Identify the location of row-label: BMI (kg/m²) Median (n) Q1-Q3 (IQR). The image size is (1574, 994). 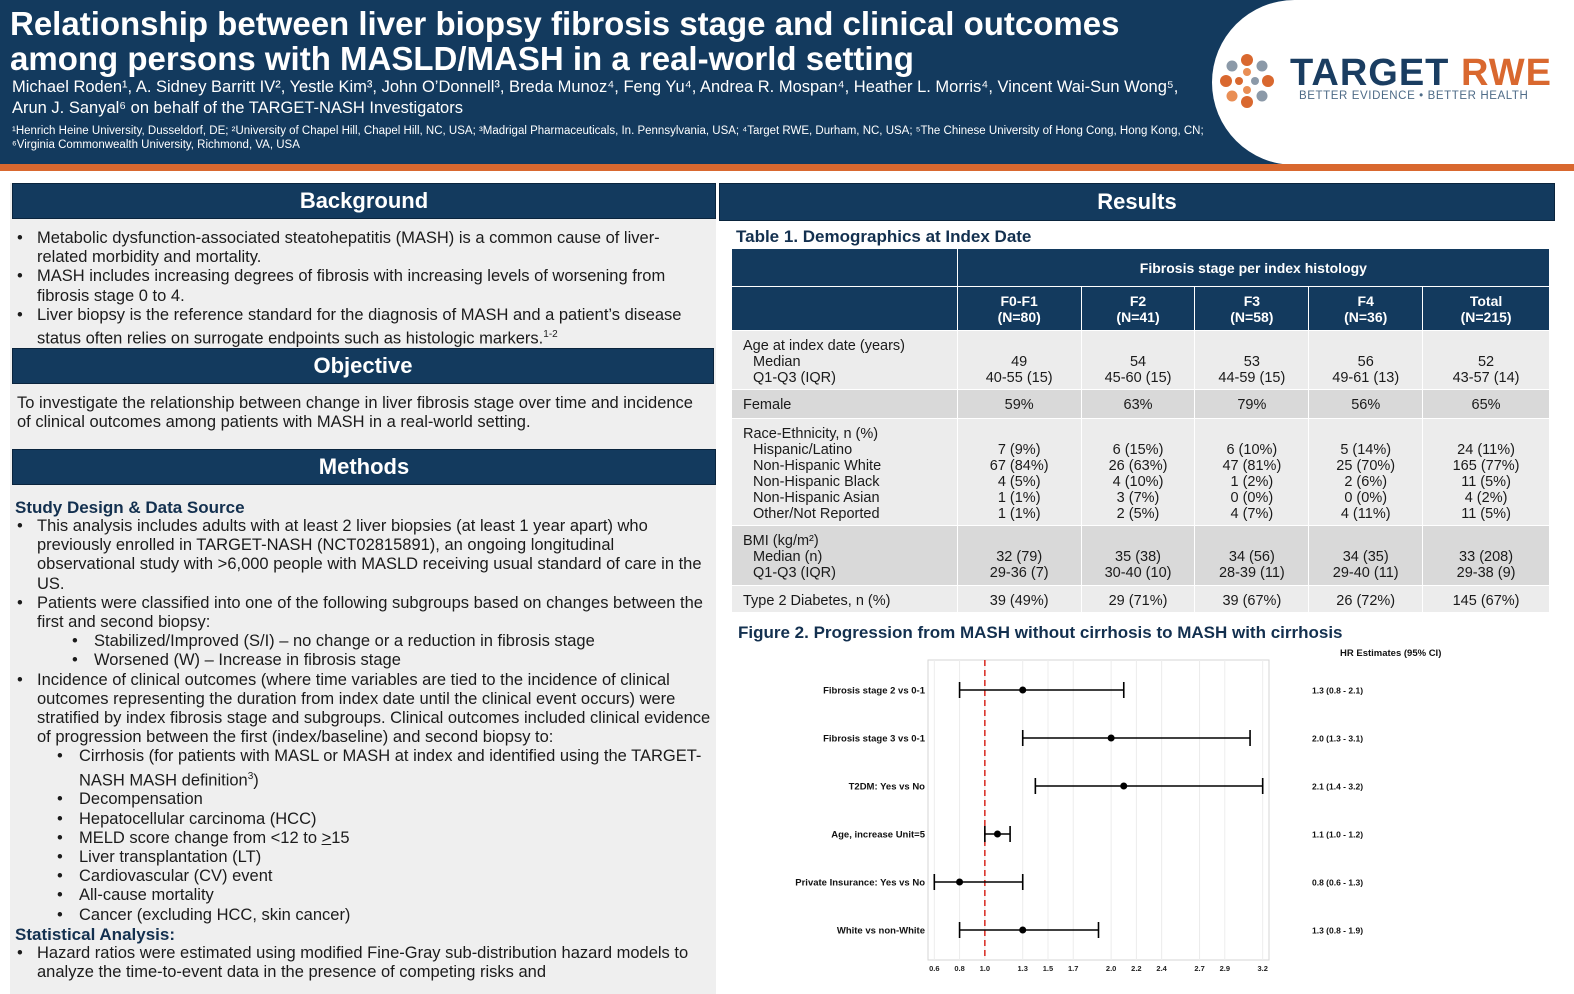
(844, 555).